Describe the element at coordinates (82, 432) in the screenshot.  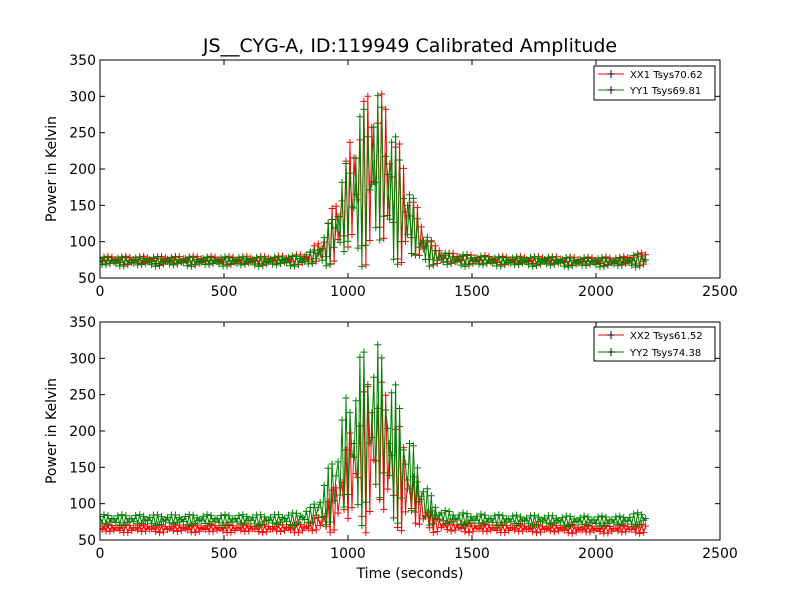
I see `y-tick-label: 200` at that location.